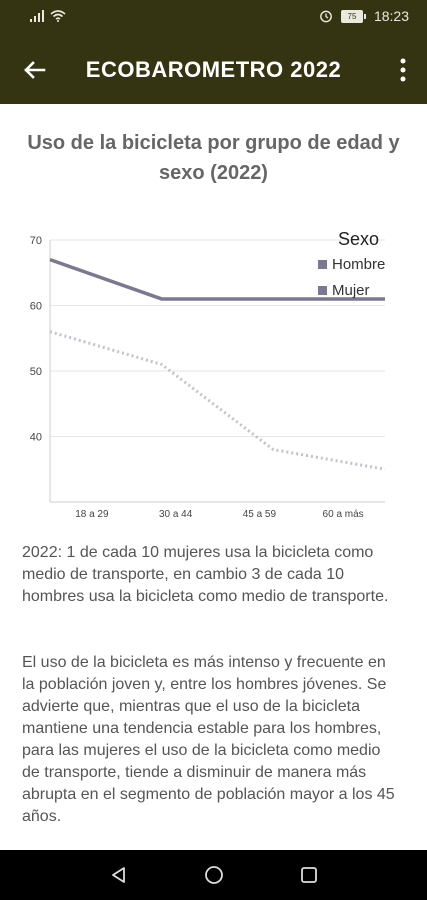  Describe the element at coordinates (217, 400) in the screenshot. I see `series-line-mujer` at that location.